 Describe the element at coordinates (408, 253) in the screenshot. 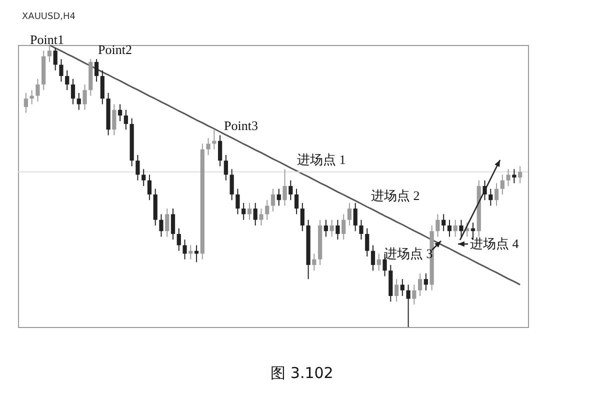

I see `annotation: 进场点 3` at that location.